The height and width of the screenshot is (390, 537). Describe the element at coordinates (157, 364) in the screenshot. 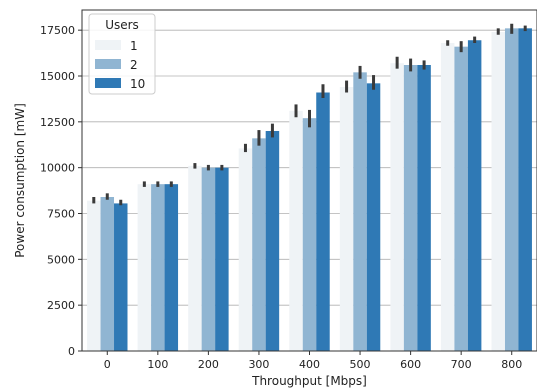

I see `x-tick-label: 100` at that location.